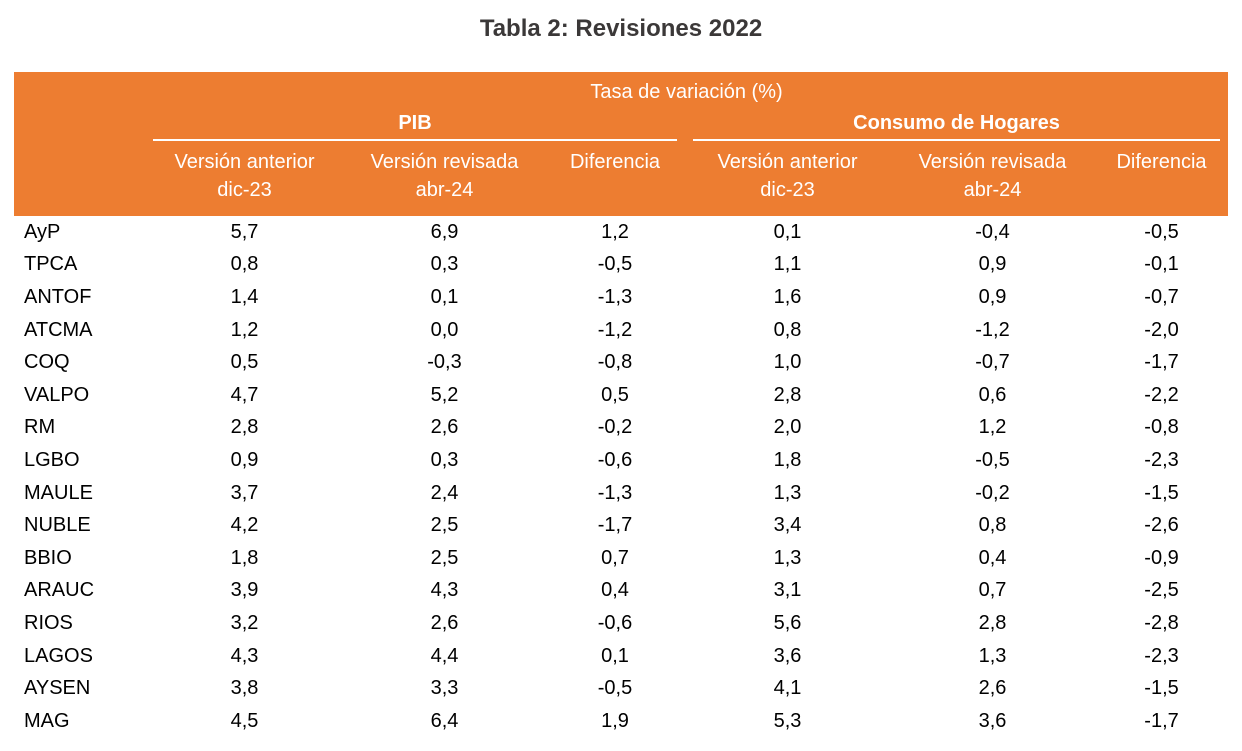 The width and height of the screenshot is (1242, 751). Describe the element at coordinates (444, 427) in the screenshot. I see `pib-revisada-value: 2,6` at that location.